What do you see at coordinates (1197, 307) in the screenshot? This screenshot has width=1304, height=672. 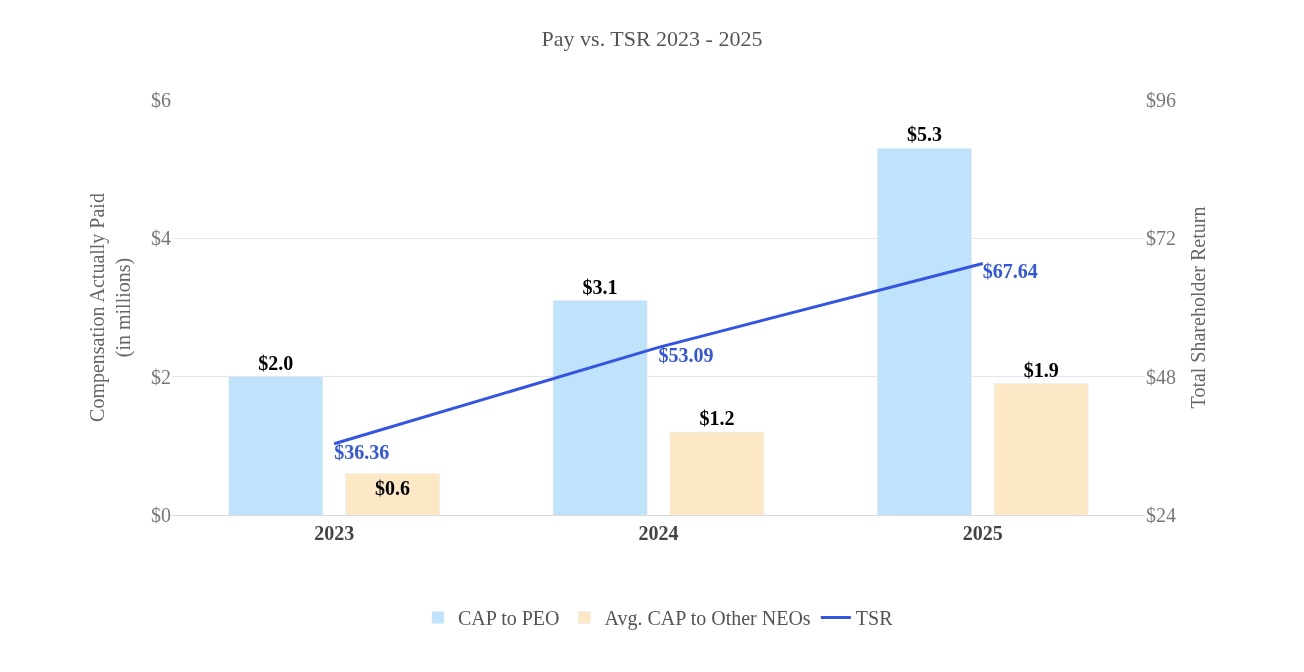 I see `y2-axis-title: Total Shareholder Return` at bounding box center [1197, 307].